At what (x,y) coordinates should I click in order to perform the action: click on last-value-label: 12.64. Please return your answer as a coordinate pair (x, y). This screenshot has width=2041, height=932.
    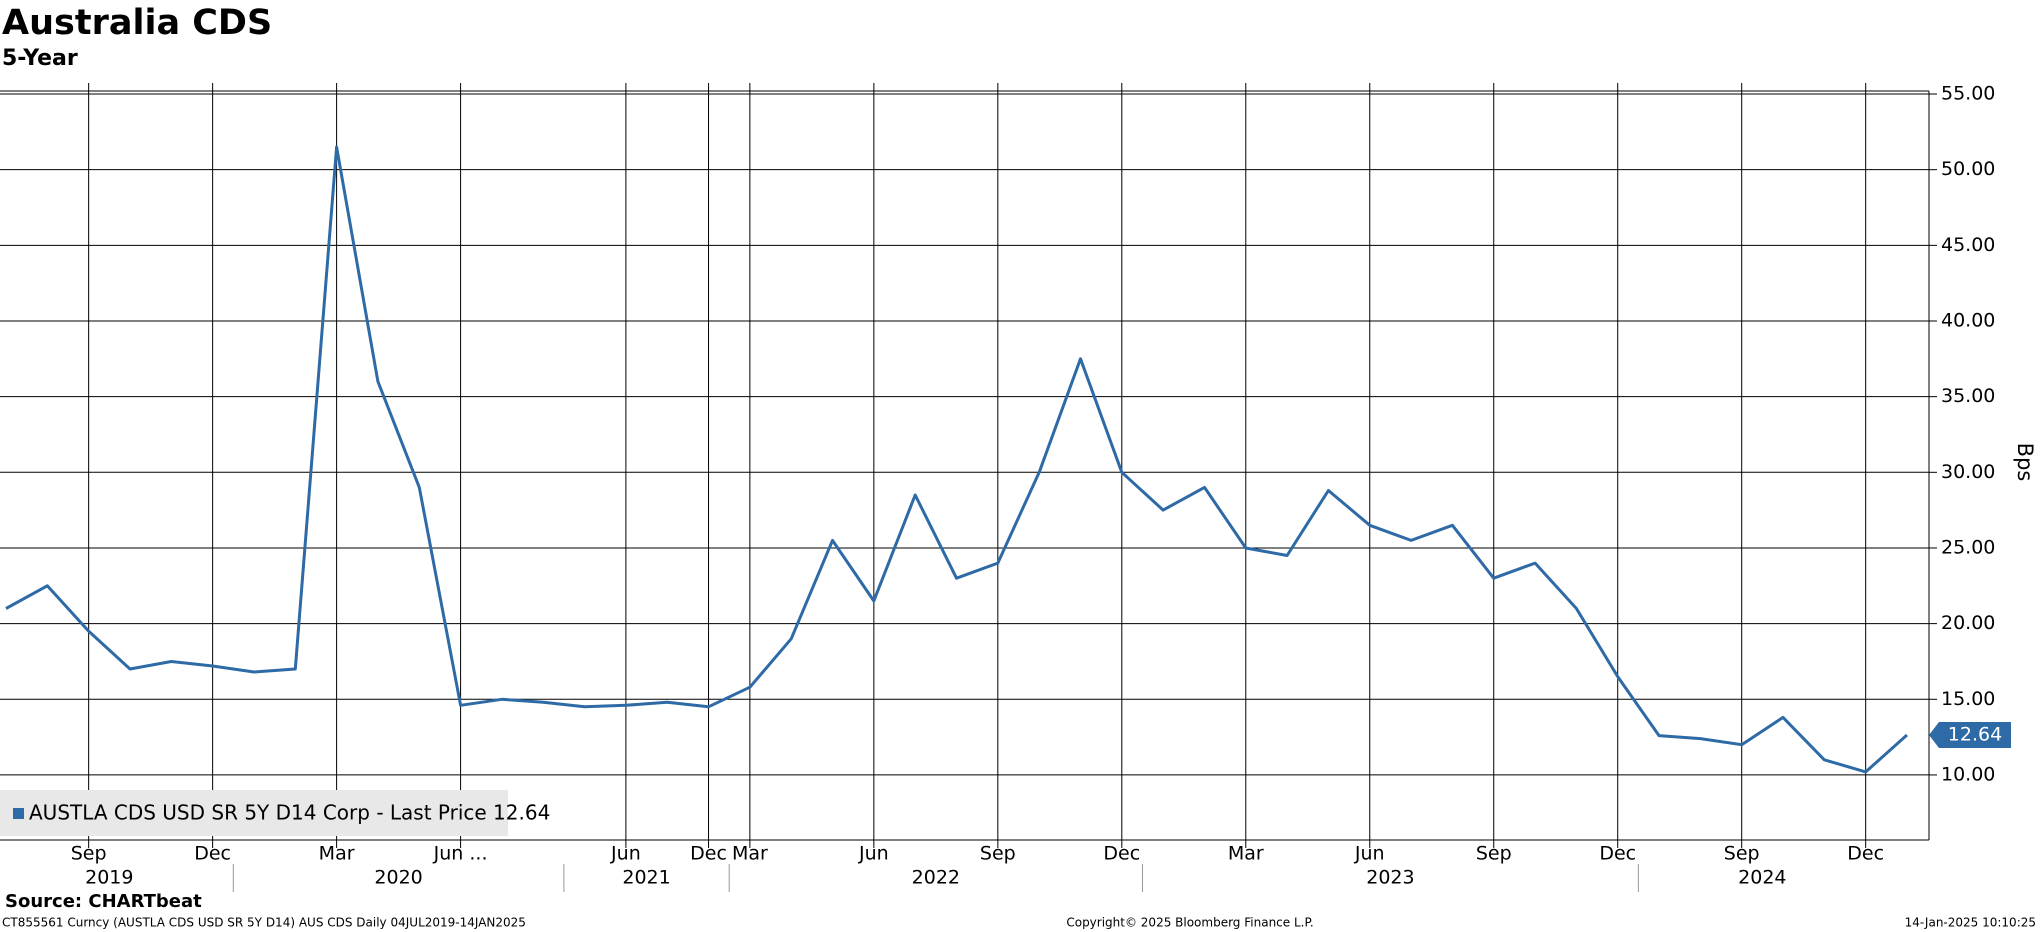
    Looking at the image, I should click on (1975, 734).